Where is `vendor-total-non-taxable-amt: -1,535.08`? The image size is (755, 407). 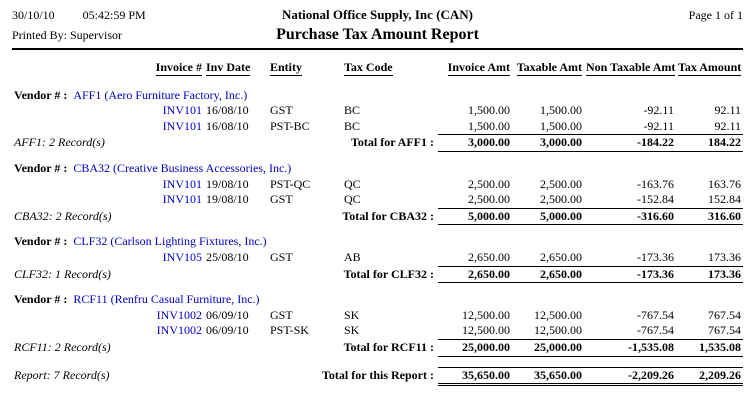
vendor-total-non-taxable-amt: -1,535.08 is located at coordinates (630, 347).